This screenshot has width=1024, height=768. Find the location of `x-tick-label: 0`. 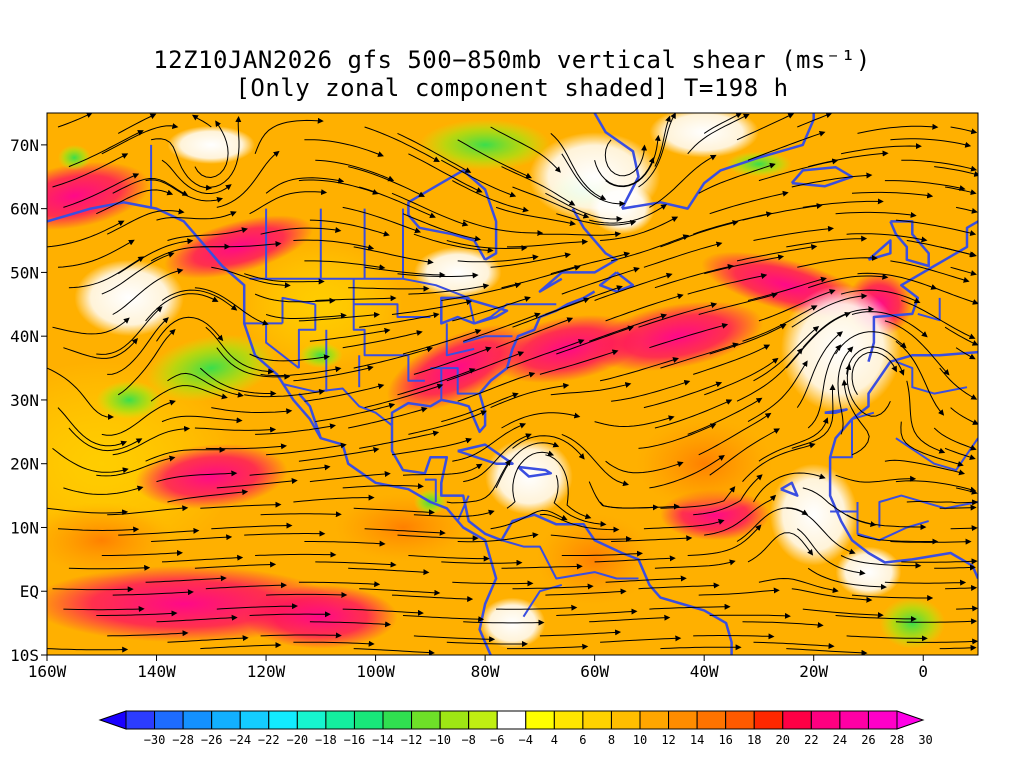

x-tick-label: 0 is located at coordinates (923, 671).